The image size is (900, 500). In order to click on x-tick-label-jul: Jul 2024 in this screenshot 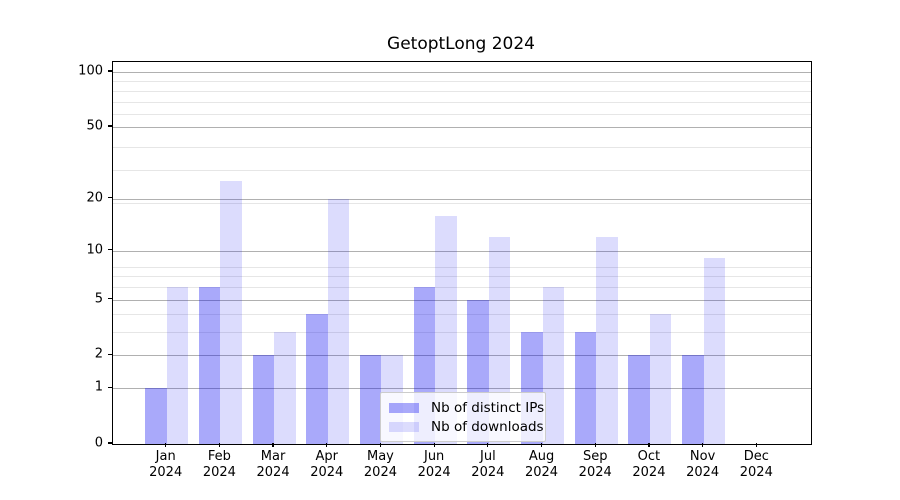, I will do `click(488, 464)`.